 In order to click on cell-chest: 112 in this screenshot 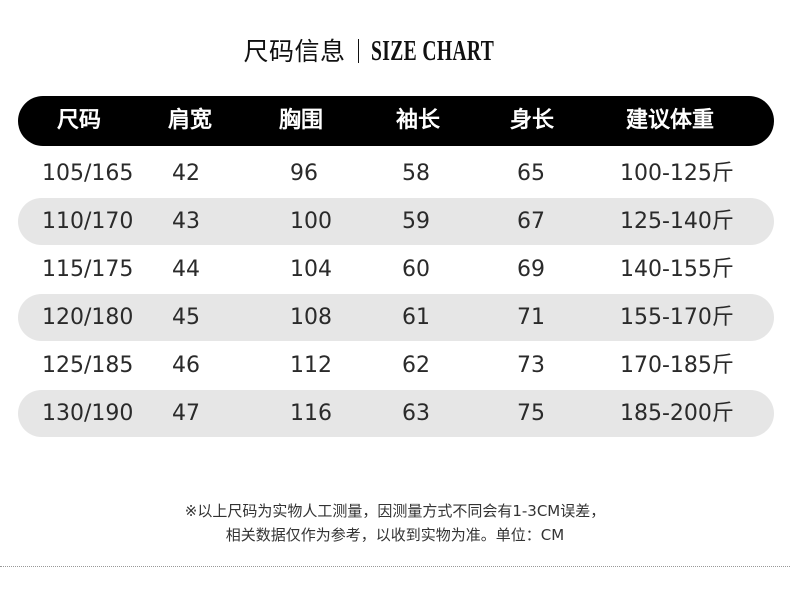, I will do `click(311, 365)`.